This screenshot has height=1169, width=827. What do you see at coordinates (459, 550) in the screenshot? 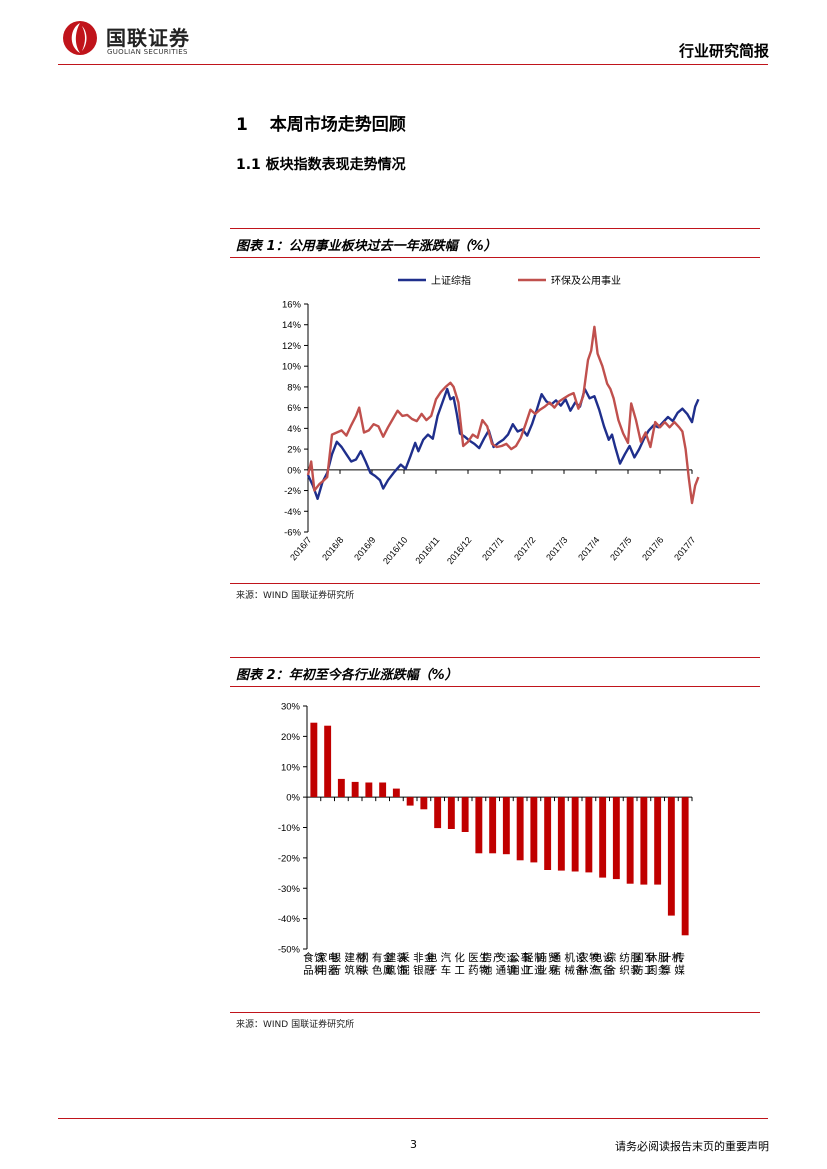
I see `x-tick-label: 2016/12` at bounding box center [459, 550].